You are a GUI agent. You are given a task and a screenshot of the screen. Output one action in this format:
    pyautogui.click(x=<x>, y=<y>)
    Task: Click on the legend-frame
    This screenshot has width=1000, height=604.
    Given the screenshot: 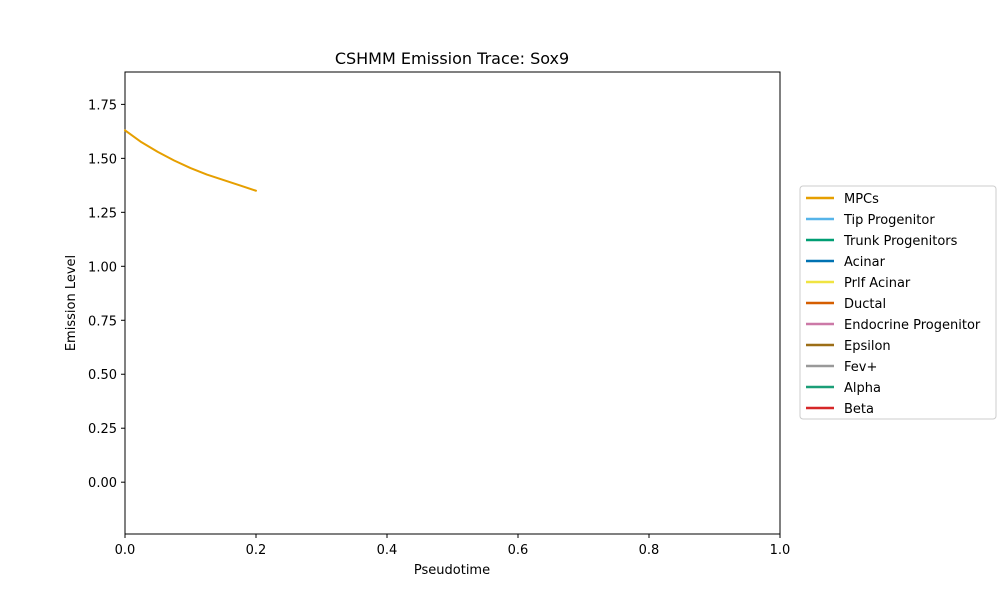 What is the action you would take?
    pyautogui.click(x=898, y=302)
    